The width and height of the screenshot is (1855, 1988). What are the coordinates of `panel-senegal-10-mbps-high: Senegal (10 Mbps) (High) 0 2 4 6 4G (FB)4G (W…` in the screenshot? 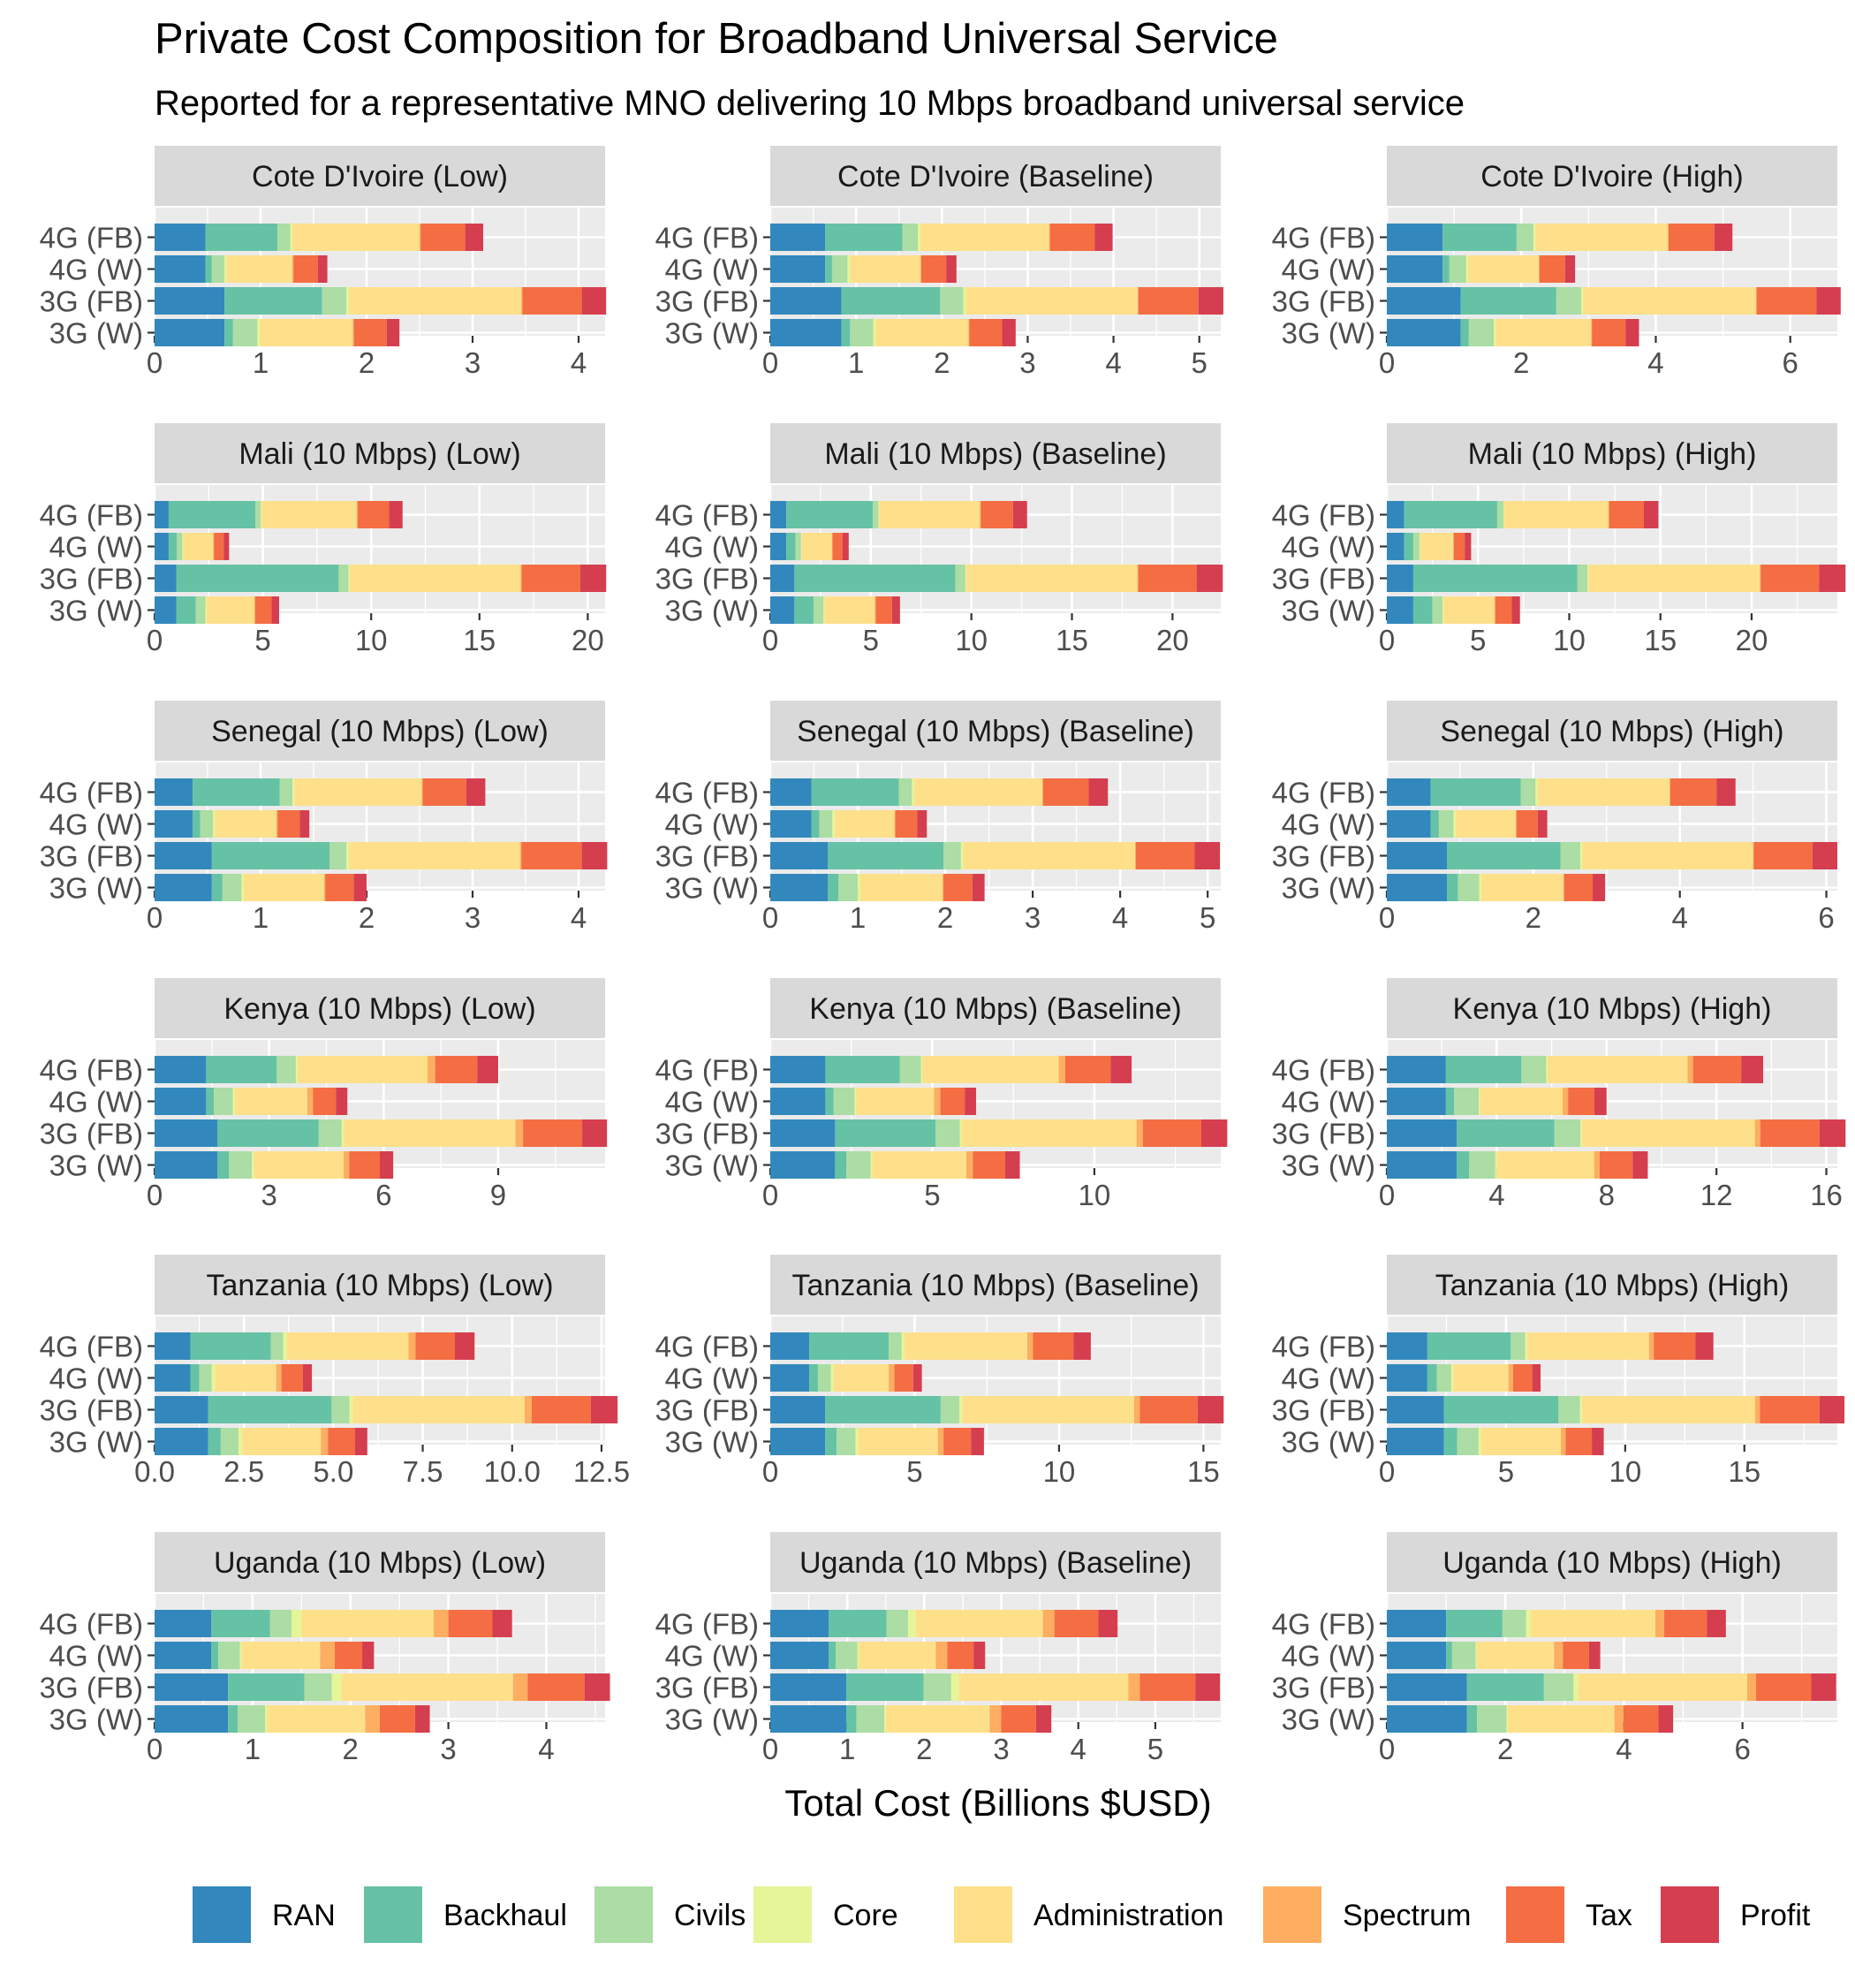 It's located at (1554, 817).